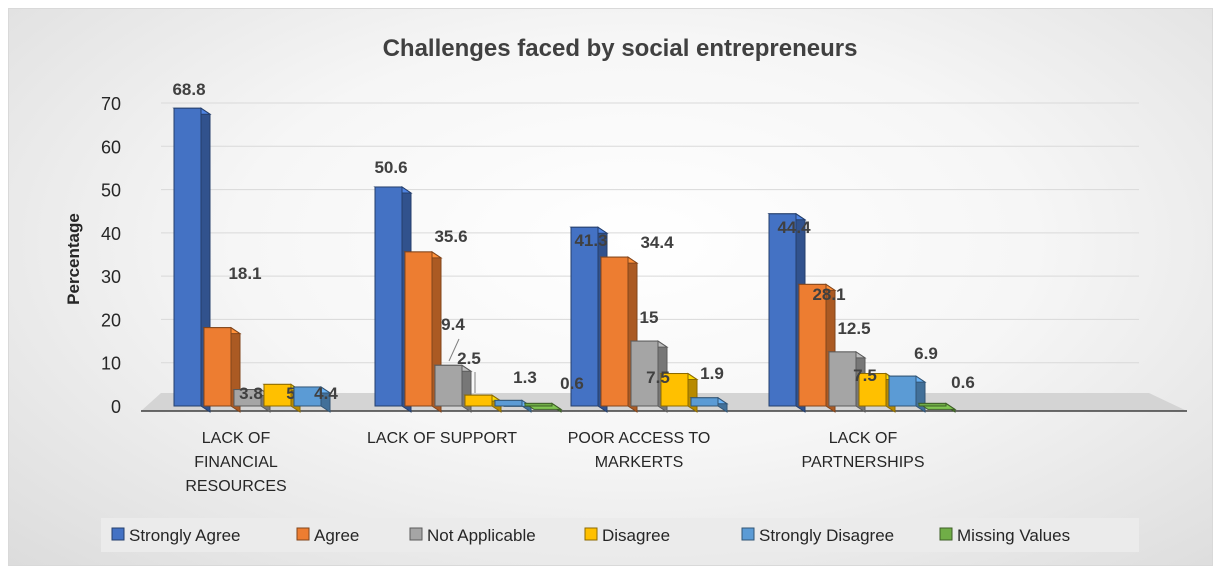 This screenshot has width=1223, height=576. I want to click on data-label: 44.4, so click(794, 227).